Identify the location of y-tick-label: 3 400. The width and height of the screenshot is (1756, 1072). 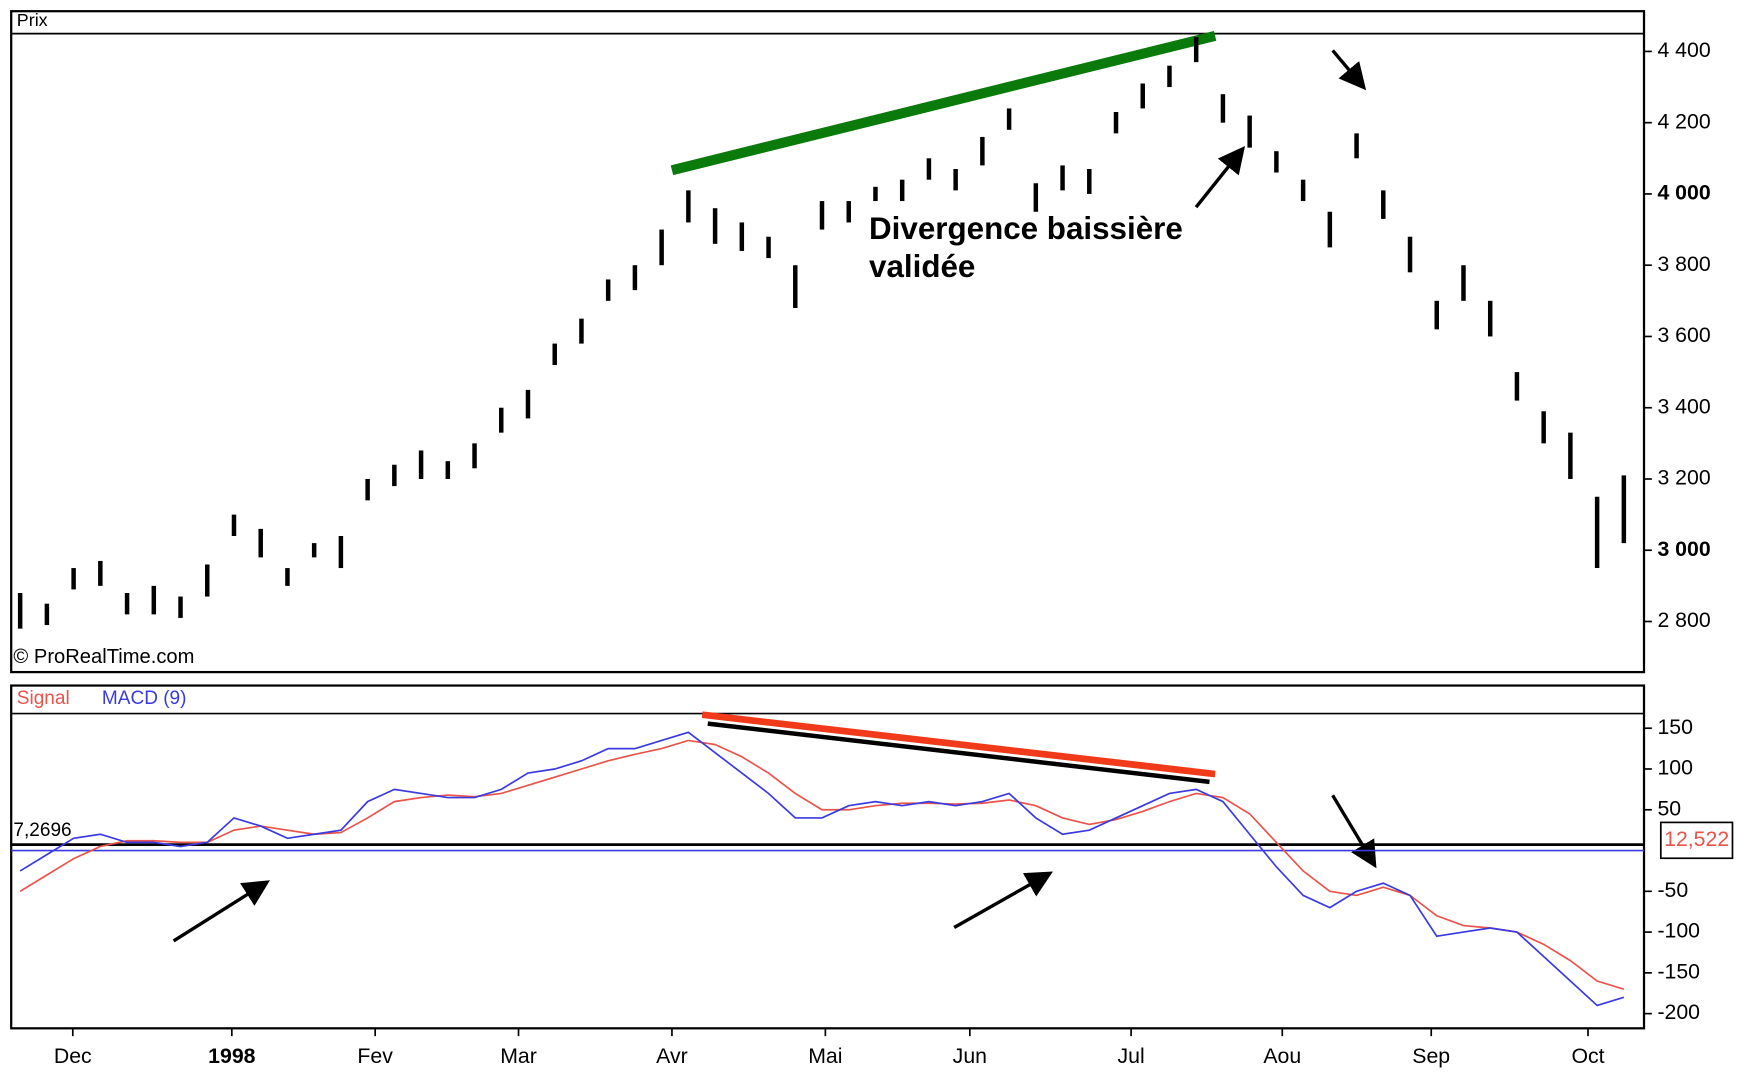
(1683, 406).